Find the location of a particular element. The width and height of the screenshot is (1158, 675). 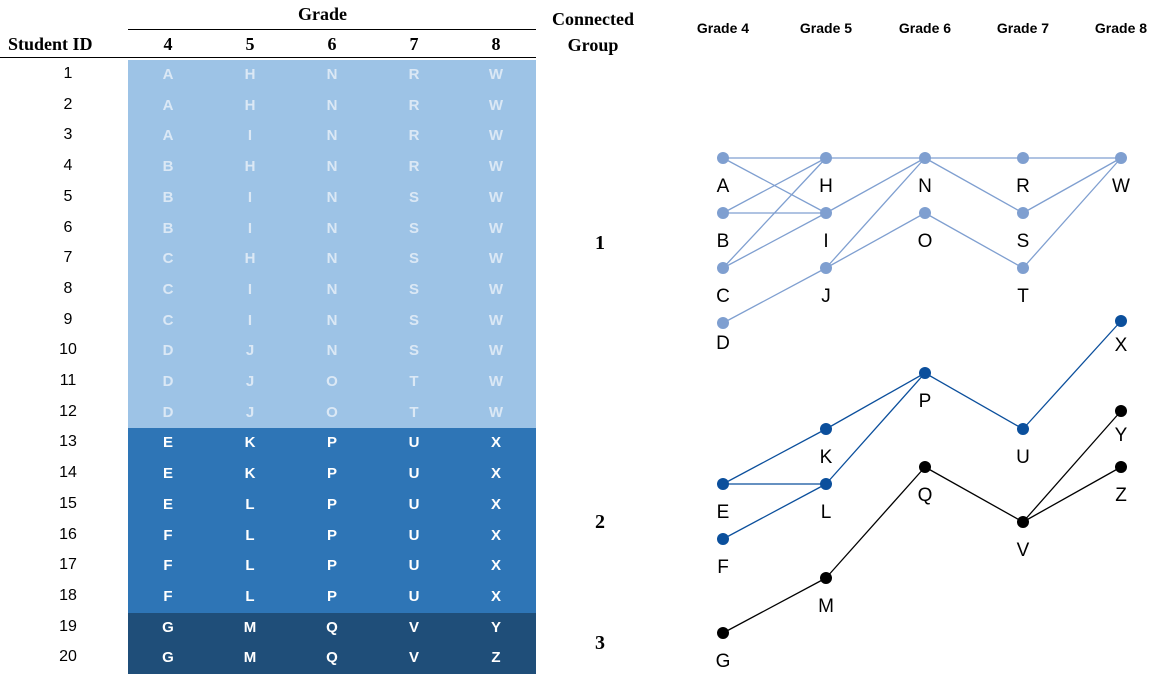

student-id-cell: 16 is located at coordinates (68, 534).